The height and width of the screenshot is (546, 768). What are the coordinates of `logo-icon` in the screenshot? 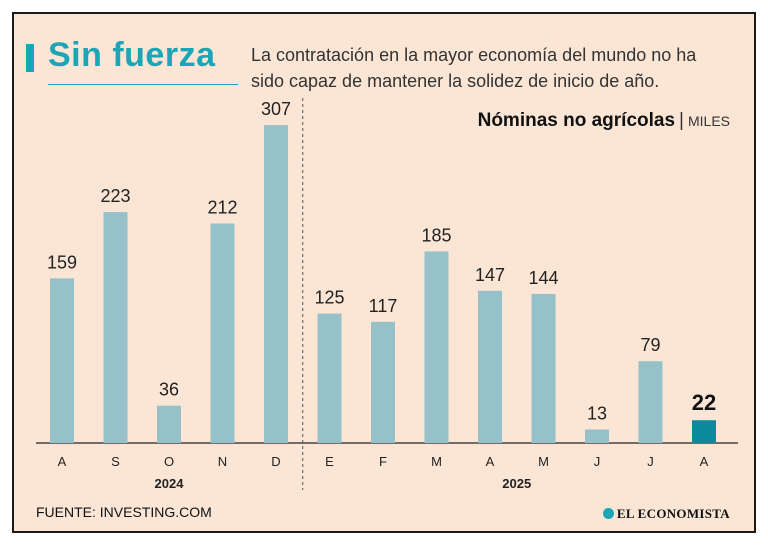 It's located at (608, 513).